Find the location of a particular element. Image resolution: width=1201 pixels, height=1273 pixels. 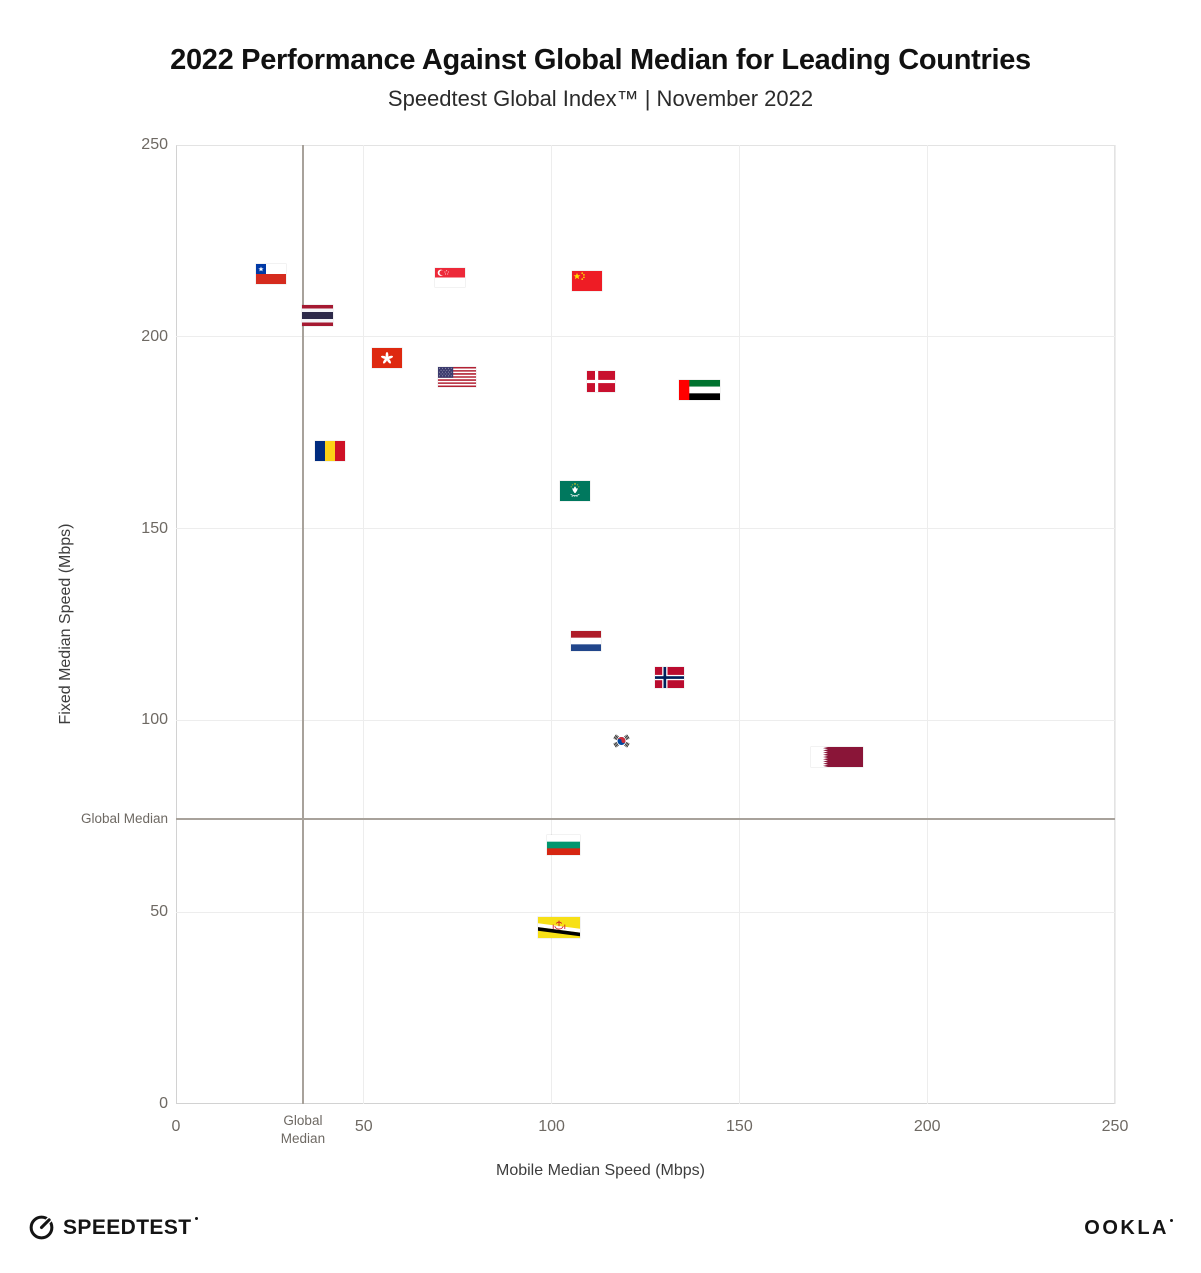

y-tick-label: 150 is located at coordinates (154, 528).